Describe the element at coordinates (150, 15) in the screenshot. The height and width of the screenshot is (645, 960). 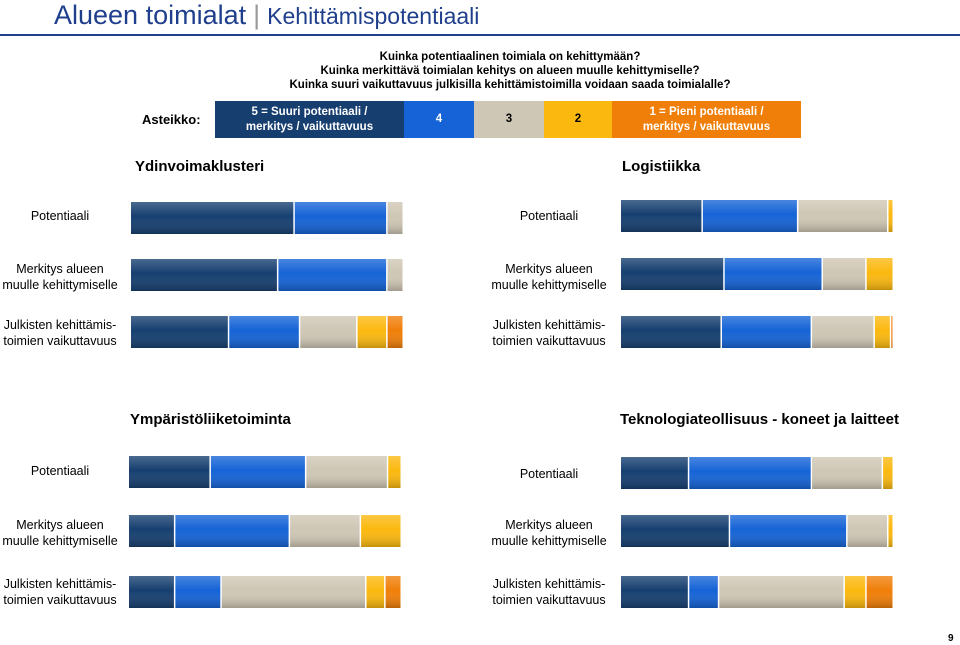
I see `title-main: Alueen toimialat` at that location.